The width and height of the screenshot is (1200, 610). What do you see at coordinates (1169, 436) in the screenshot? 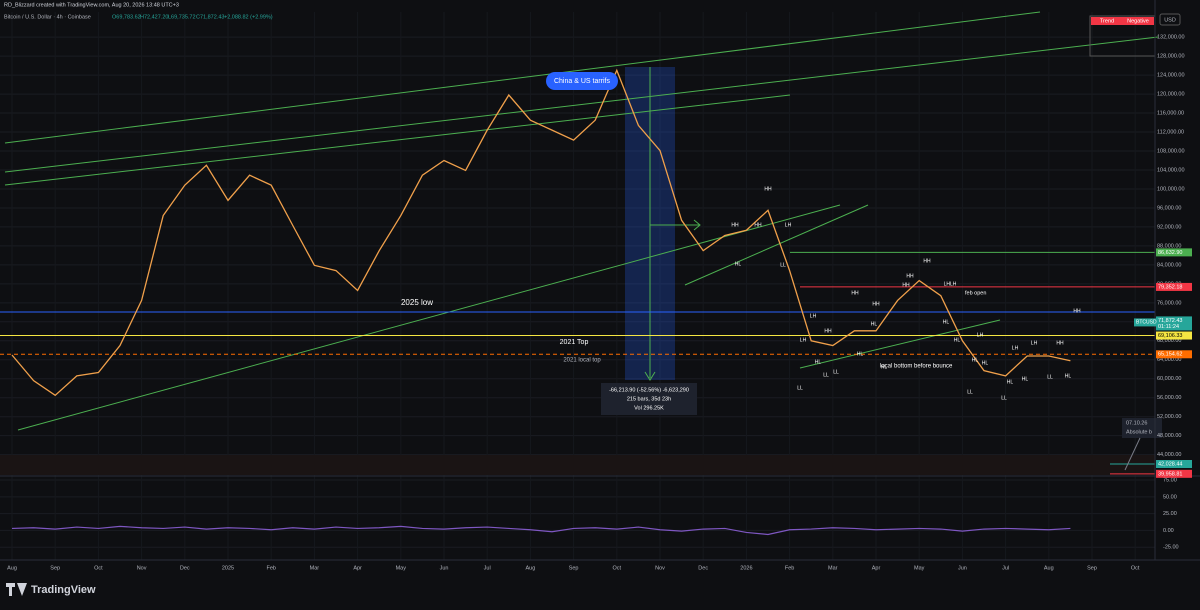
I see `y-tick-label: 48,000.00` at bounding box center [1169, 436].